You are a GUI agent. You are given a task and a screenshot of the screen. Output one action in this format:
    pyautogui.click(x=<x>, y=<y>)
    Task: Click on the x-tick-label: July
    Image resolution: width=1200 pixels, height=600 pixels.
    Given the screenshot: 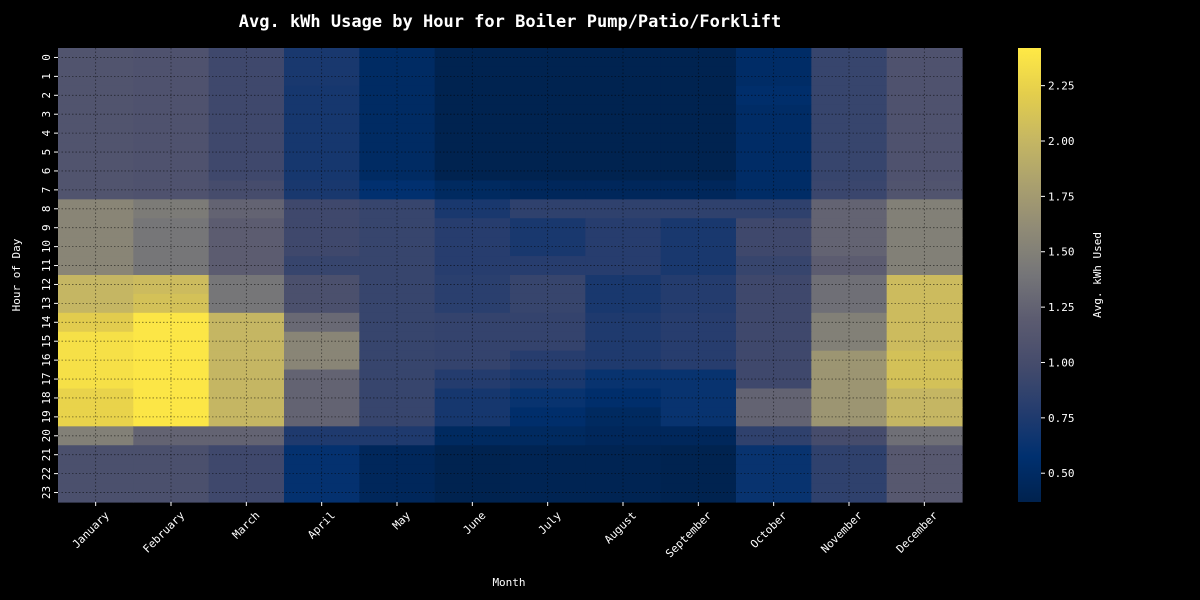 What is the action you would take?
    pyautogui.click(x=550, y=523)
    